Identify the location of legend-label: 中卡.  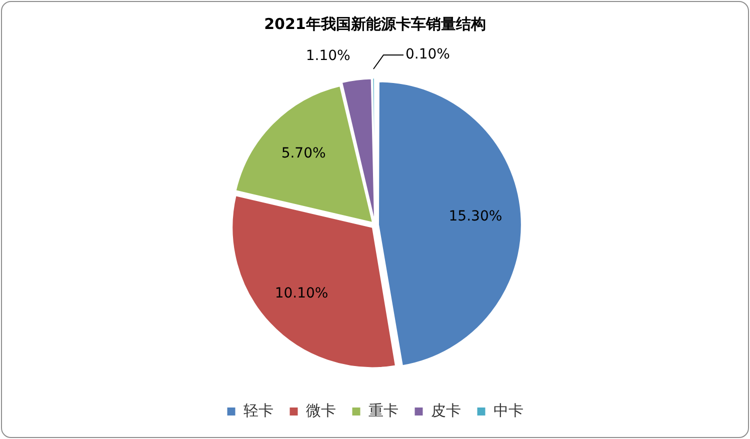
(508, 410).